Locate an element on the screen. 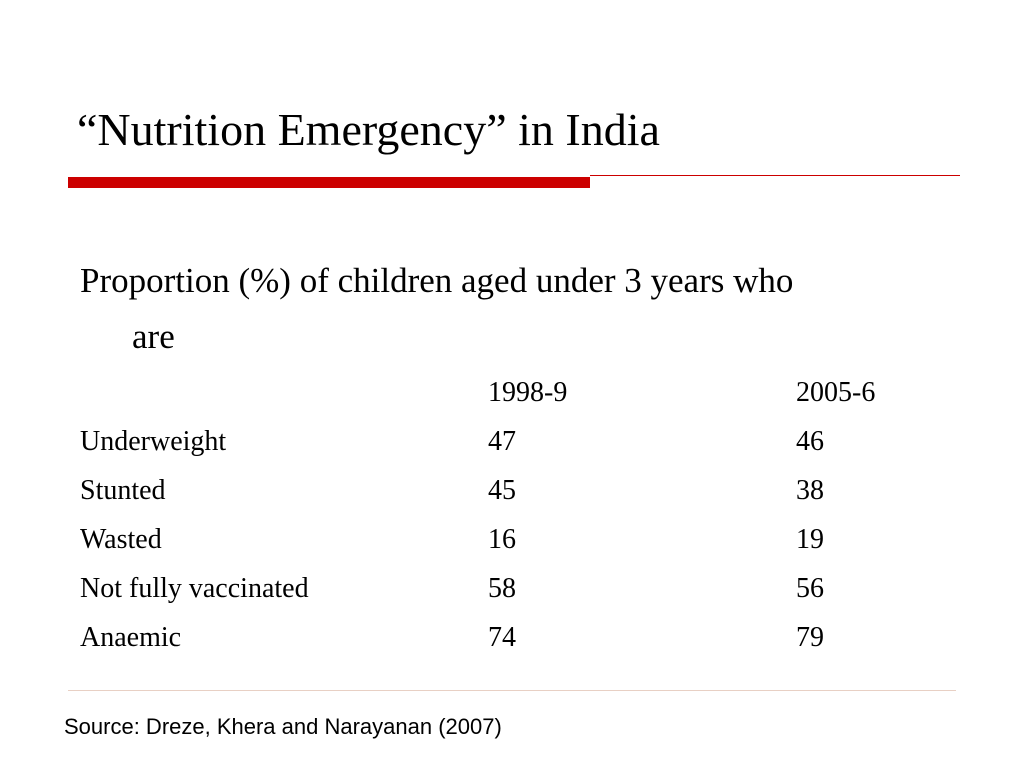  table-header-row: 1998-9 2005-6 is located at coordinates (518, 392).